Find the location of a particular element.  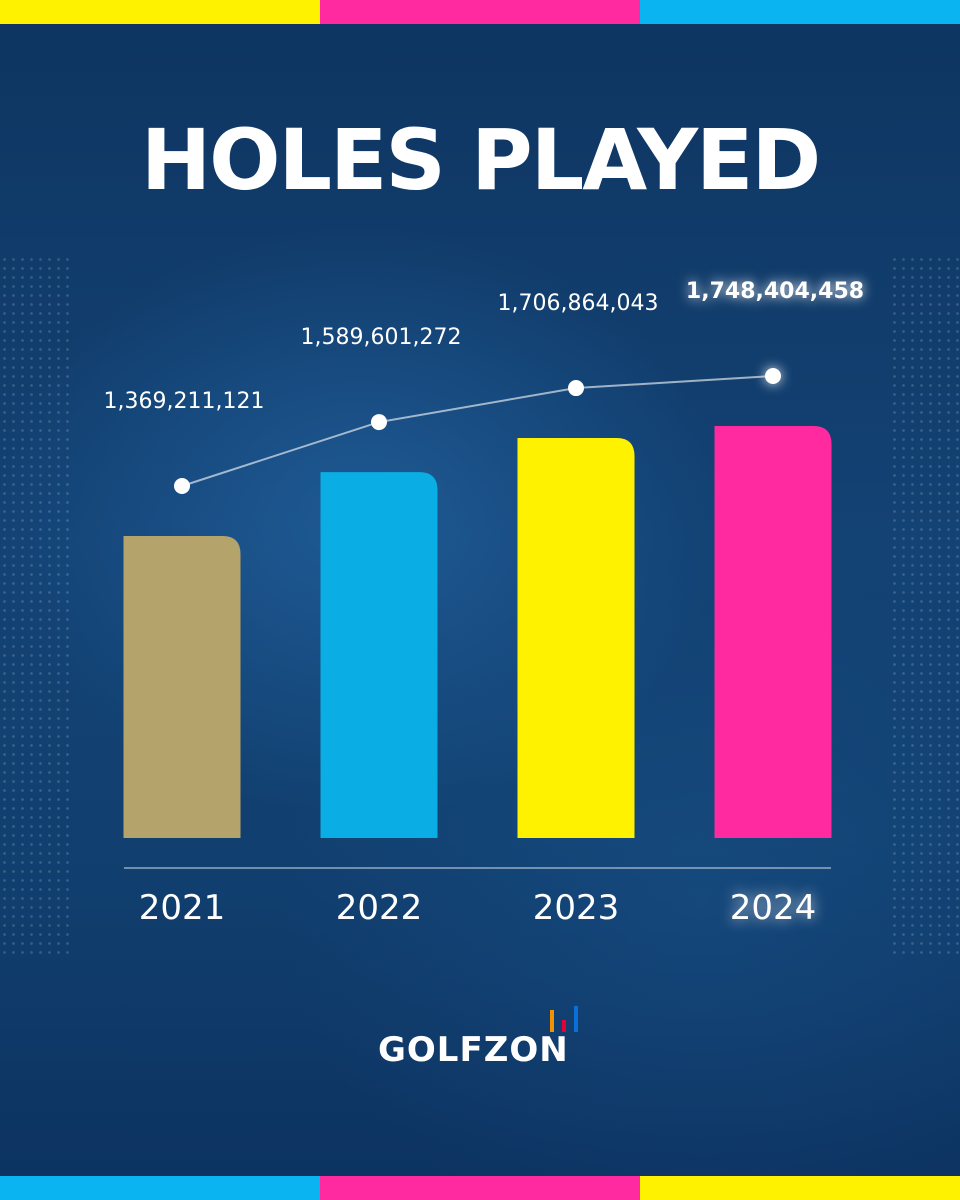

stripe-yellow is located at coordinates (160, 12).